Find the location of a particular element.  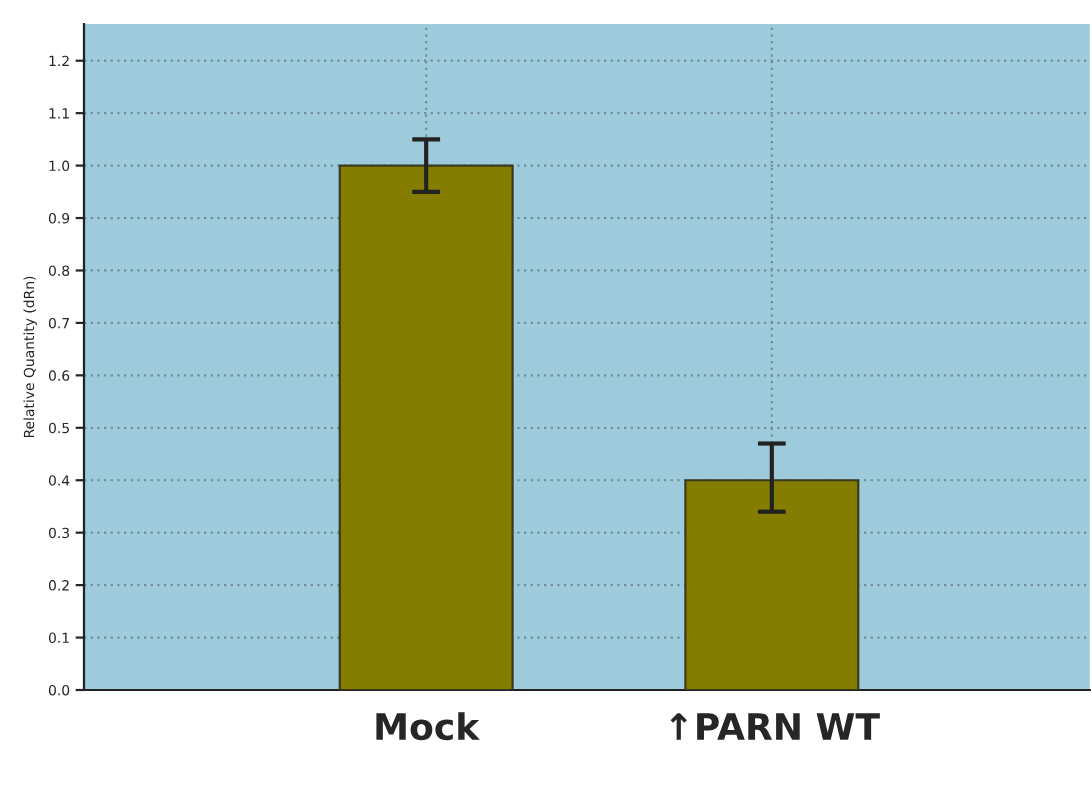

x-tick-label: Mock is located at coordinates (428, 726).